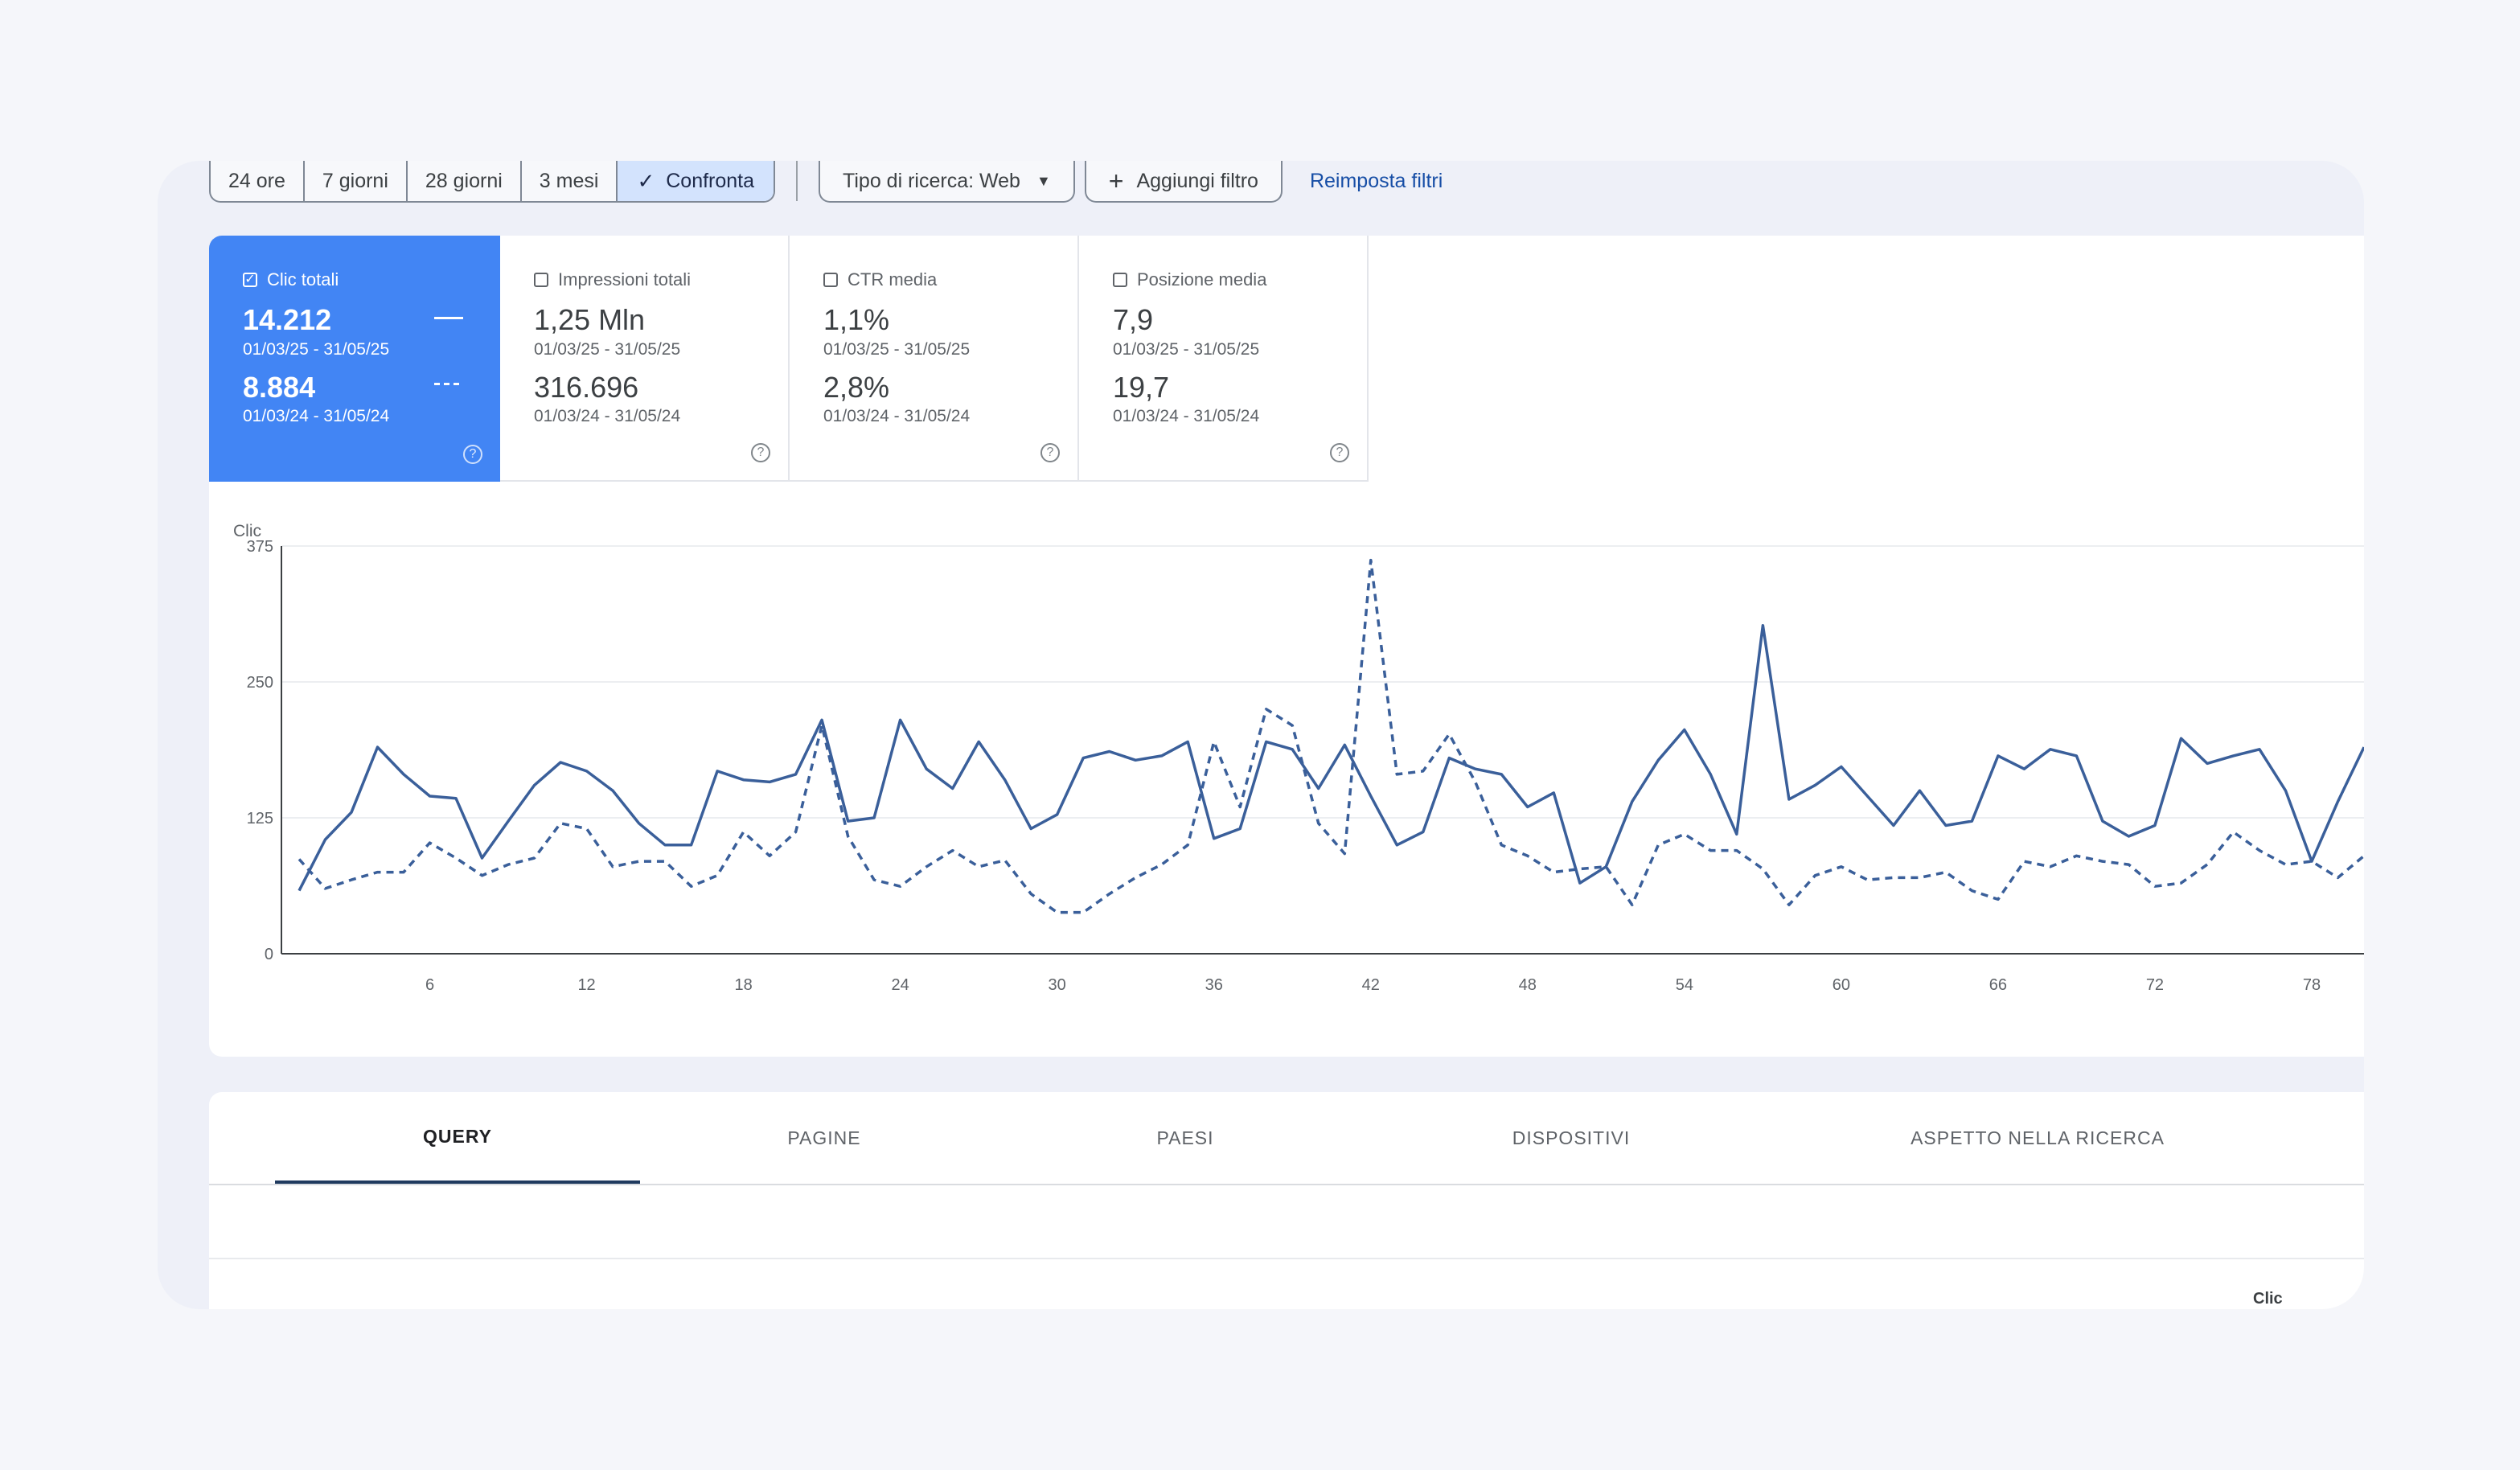 Image resolution: width=2520 pixels, height=1470 pixels. Describe the element at coordinates (258, 181) in the screenshot. I see `range-24h-button: 24 ore` at that location.